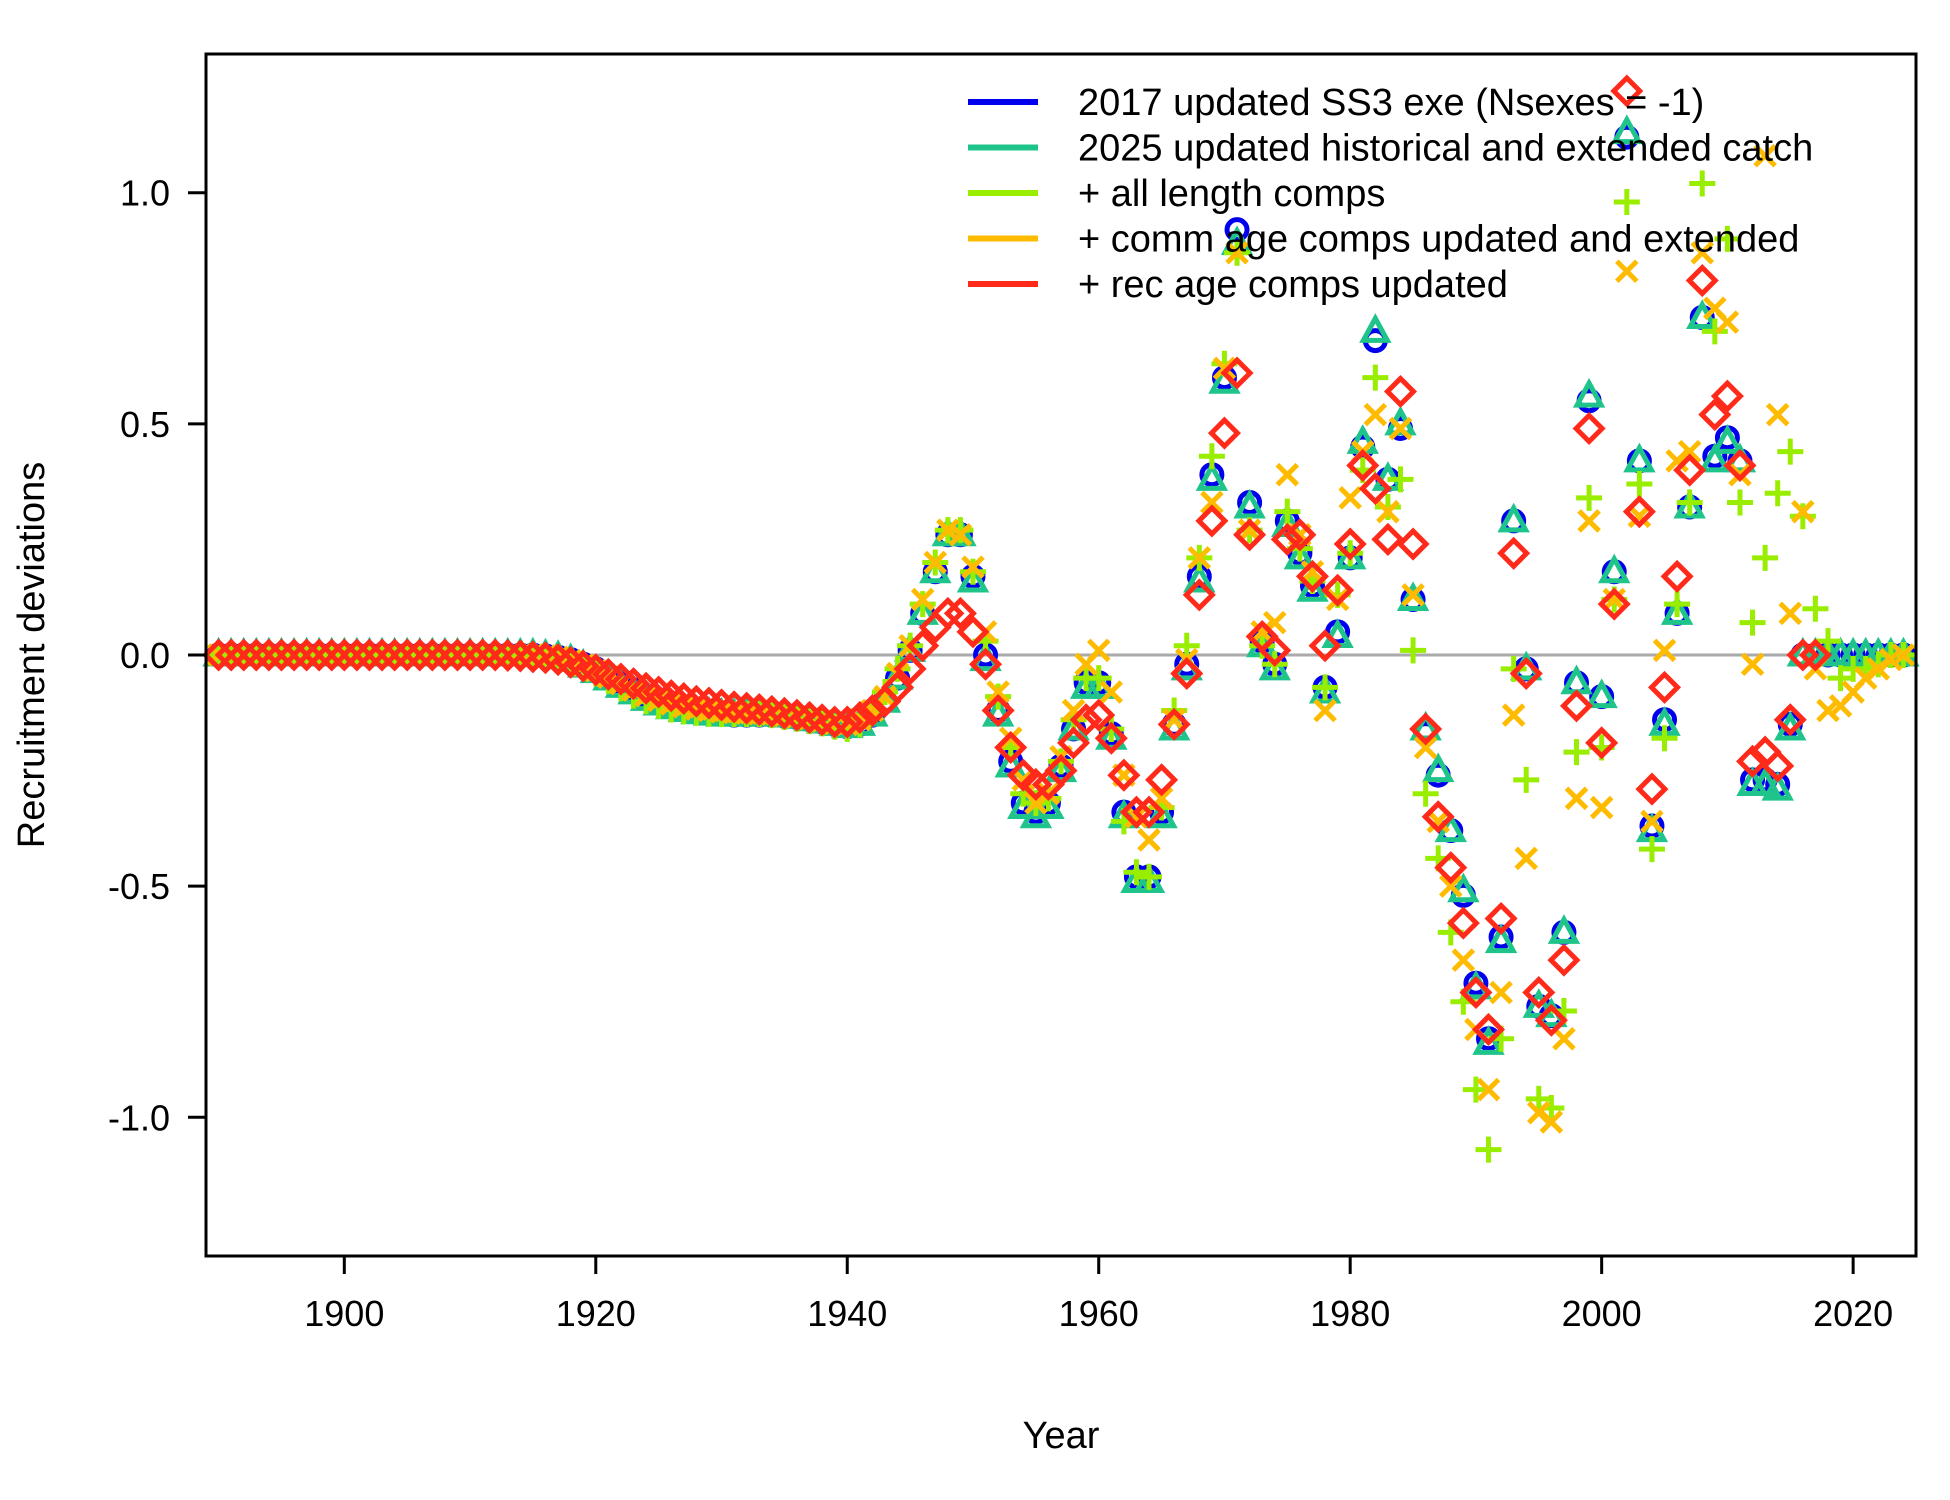 This screenshot has height=1500, width=1950. Describe the element at coordinates (344, 1313) in the screenshot. I see `x-tick-label: 1900` at that location.